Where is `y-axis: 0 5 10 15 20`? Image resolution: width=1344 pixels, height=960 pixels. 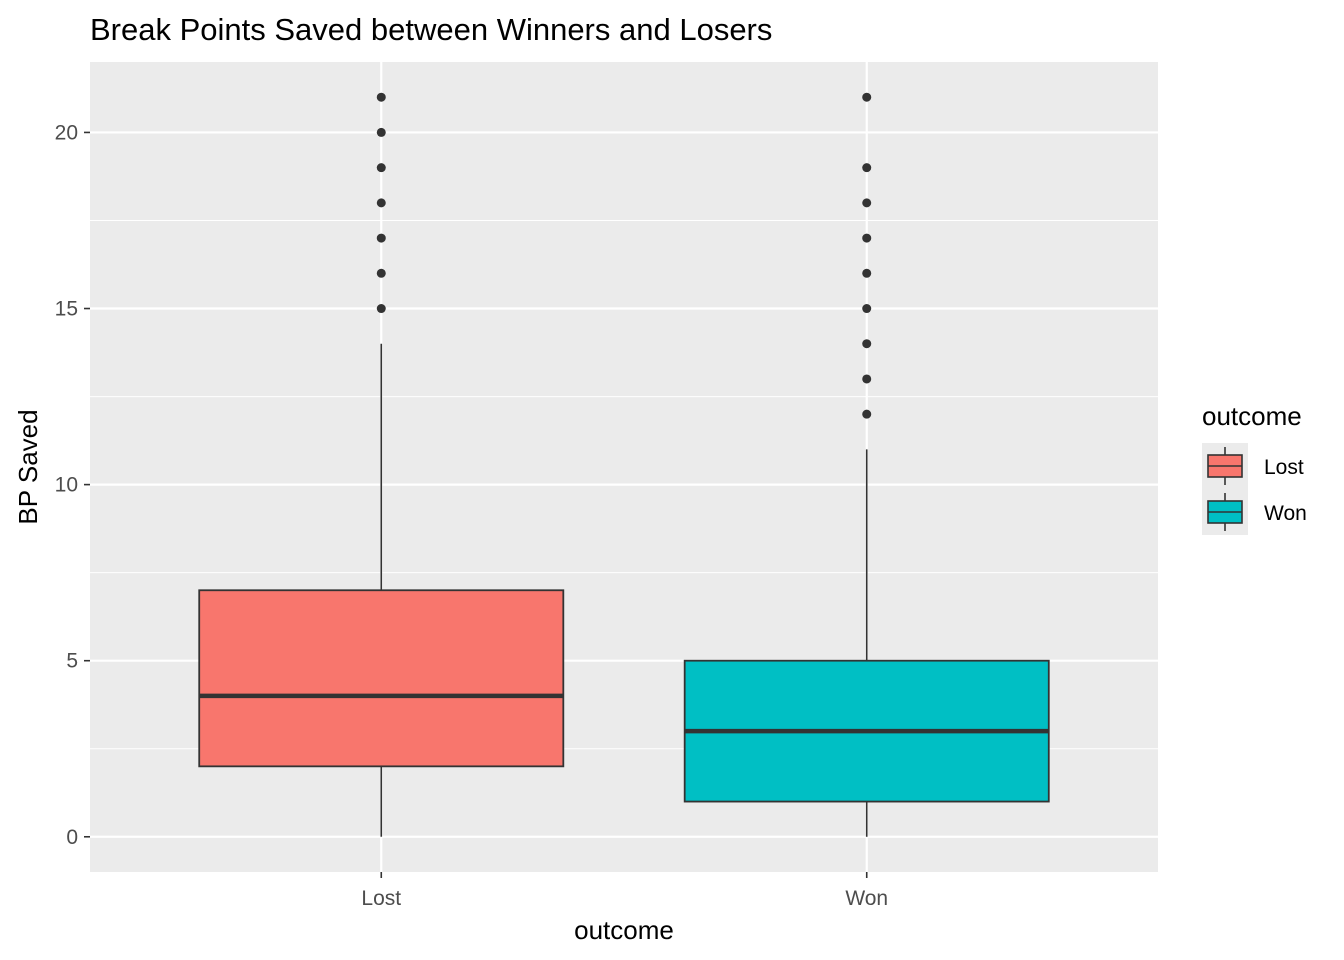 y-axis: 0 5 10 15 20 is located at coordinates (72, 485).